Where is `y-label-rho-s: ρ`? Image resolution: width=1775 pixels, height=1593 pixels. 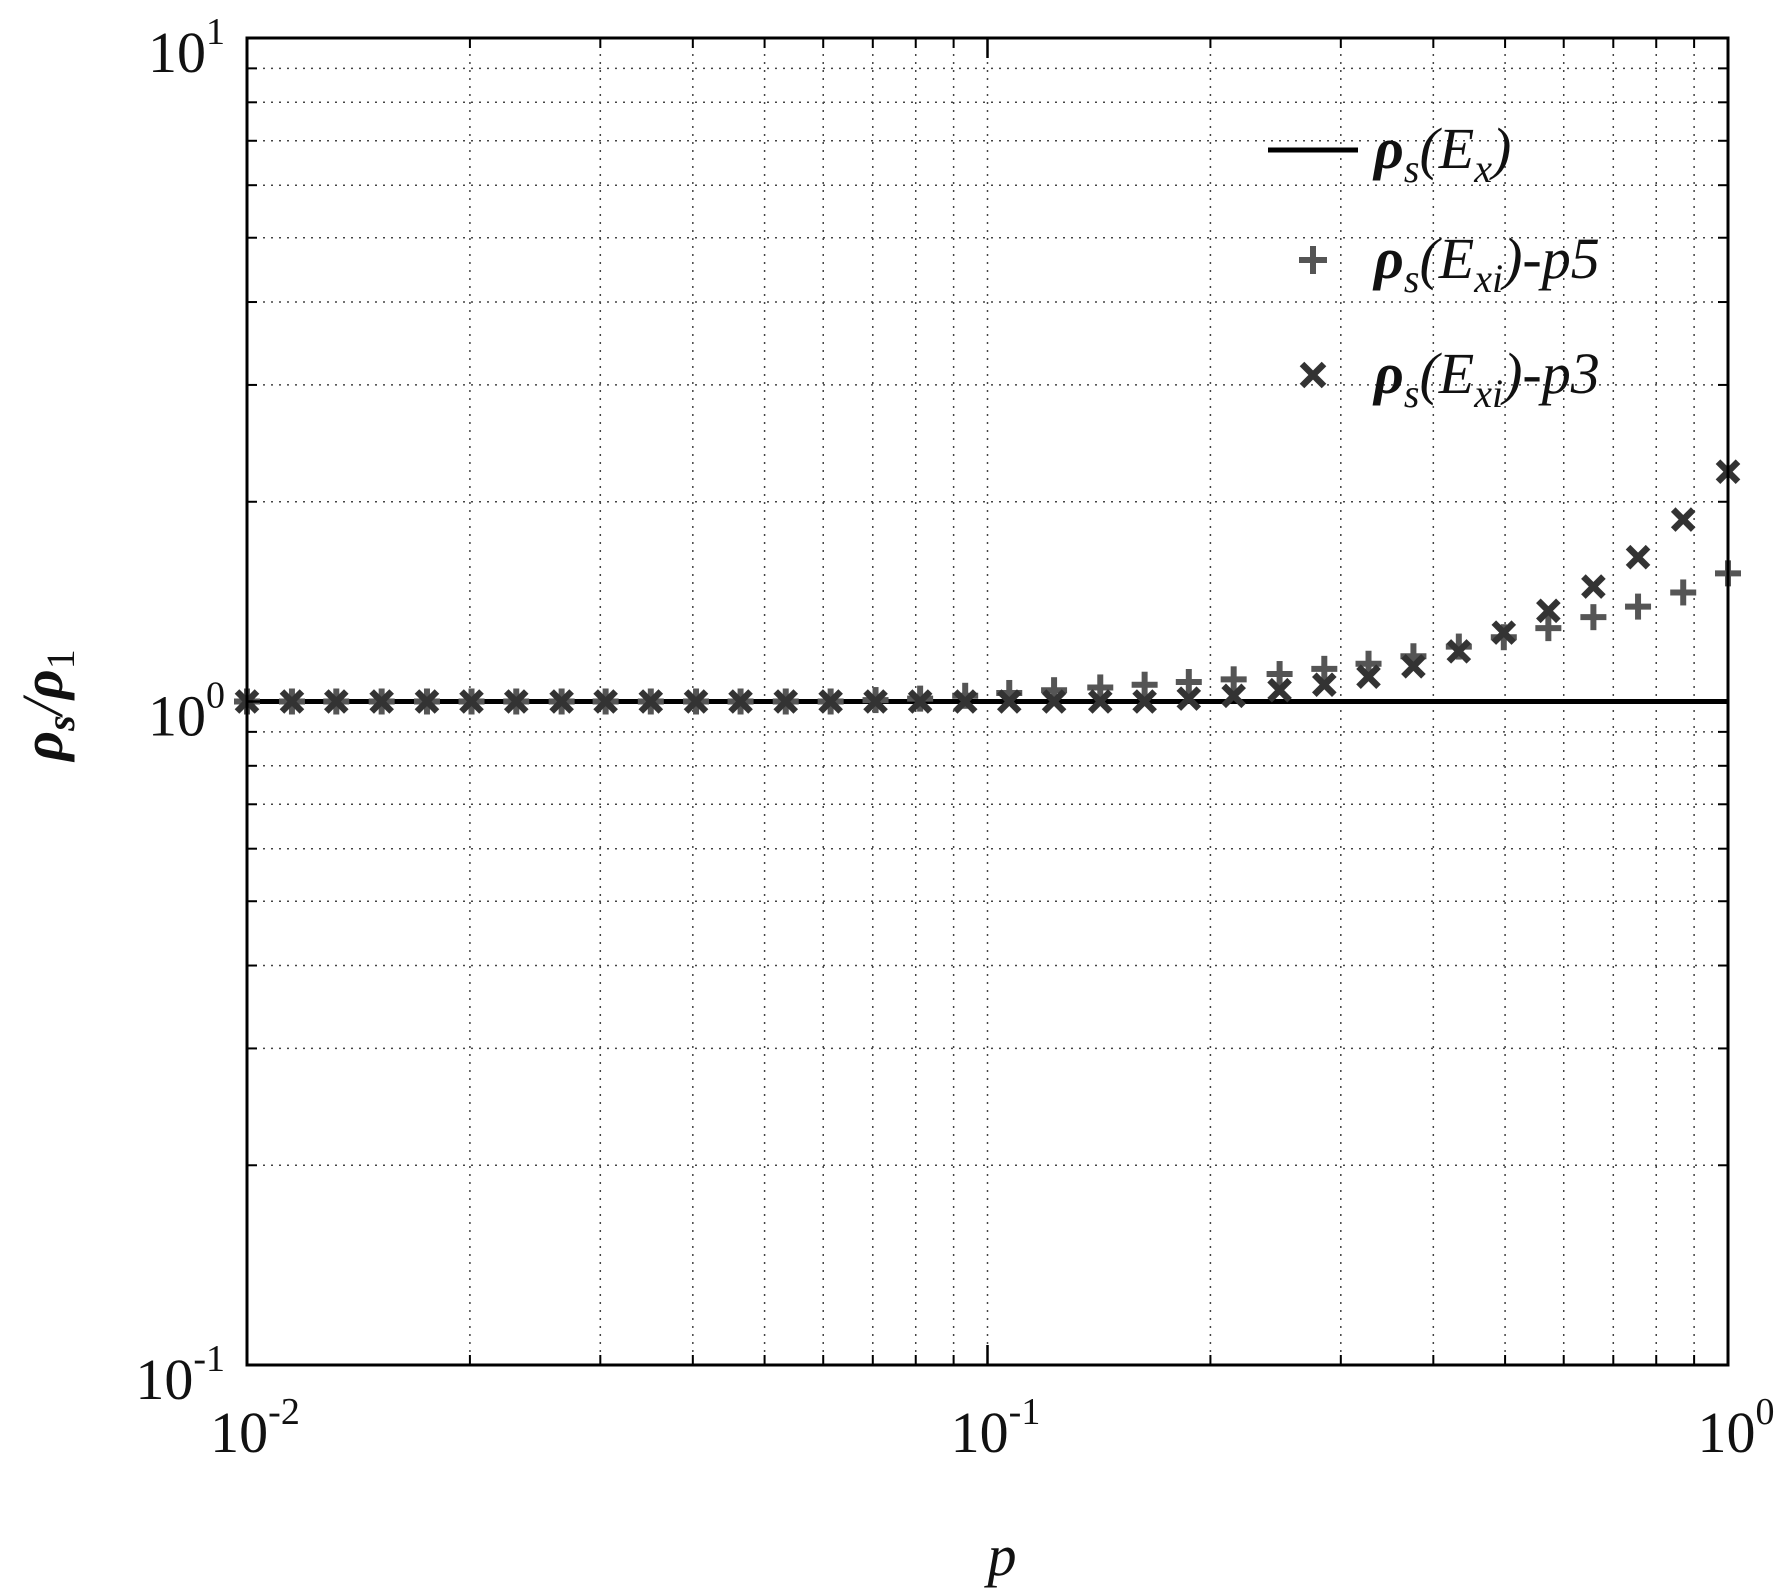
y-label-rho-s: ρ is located at coordinates (42, 747).